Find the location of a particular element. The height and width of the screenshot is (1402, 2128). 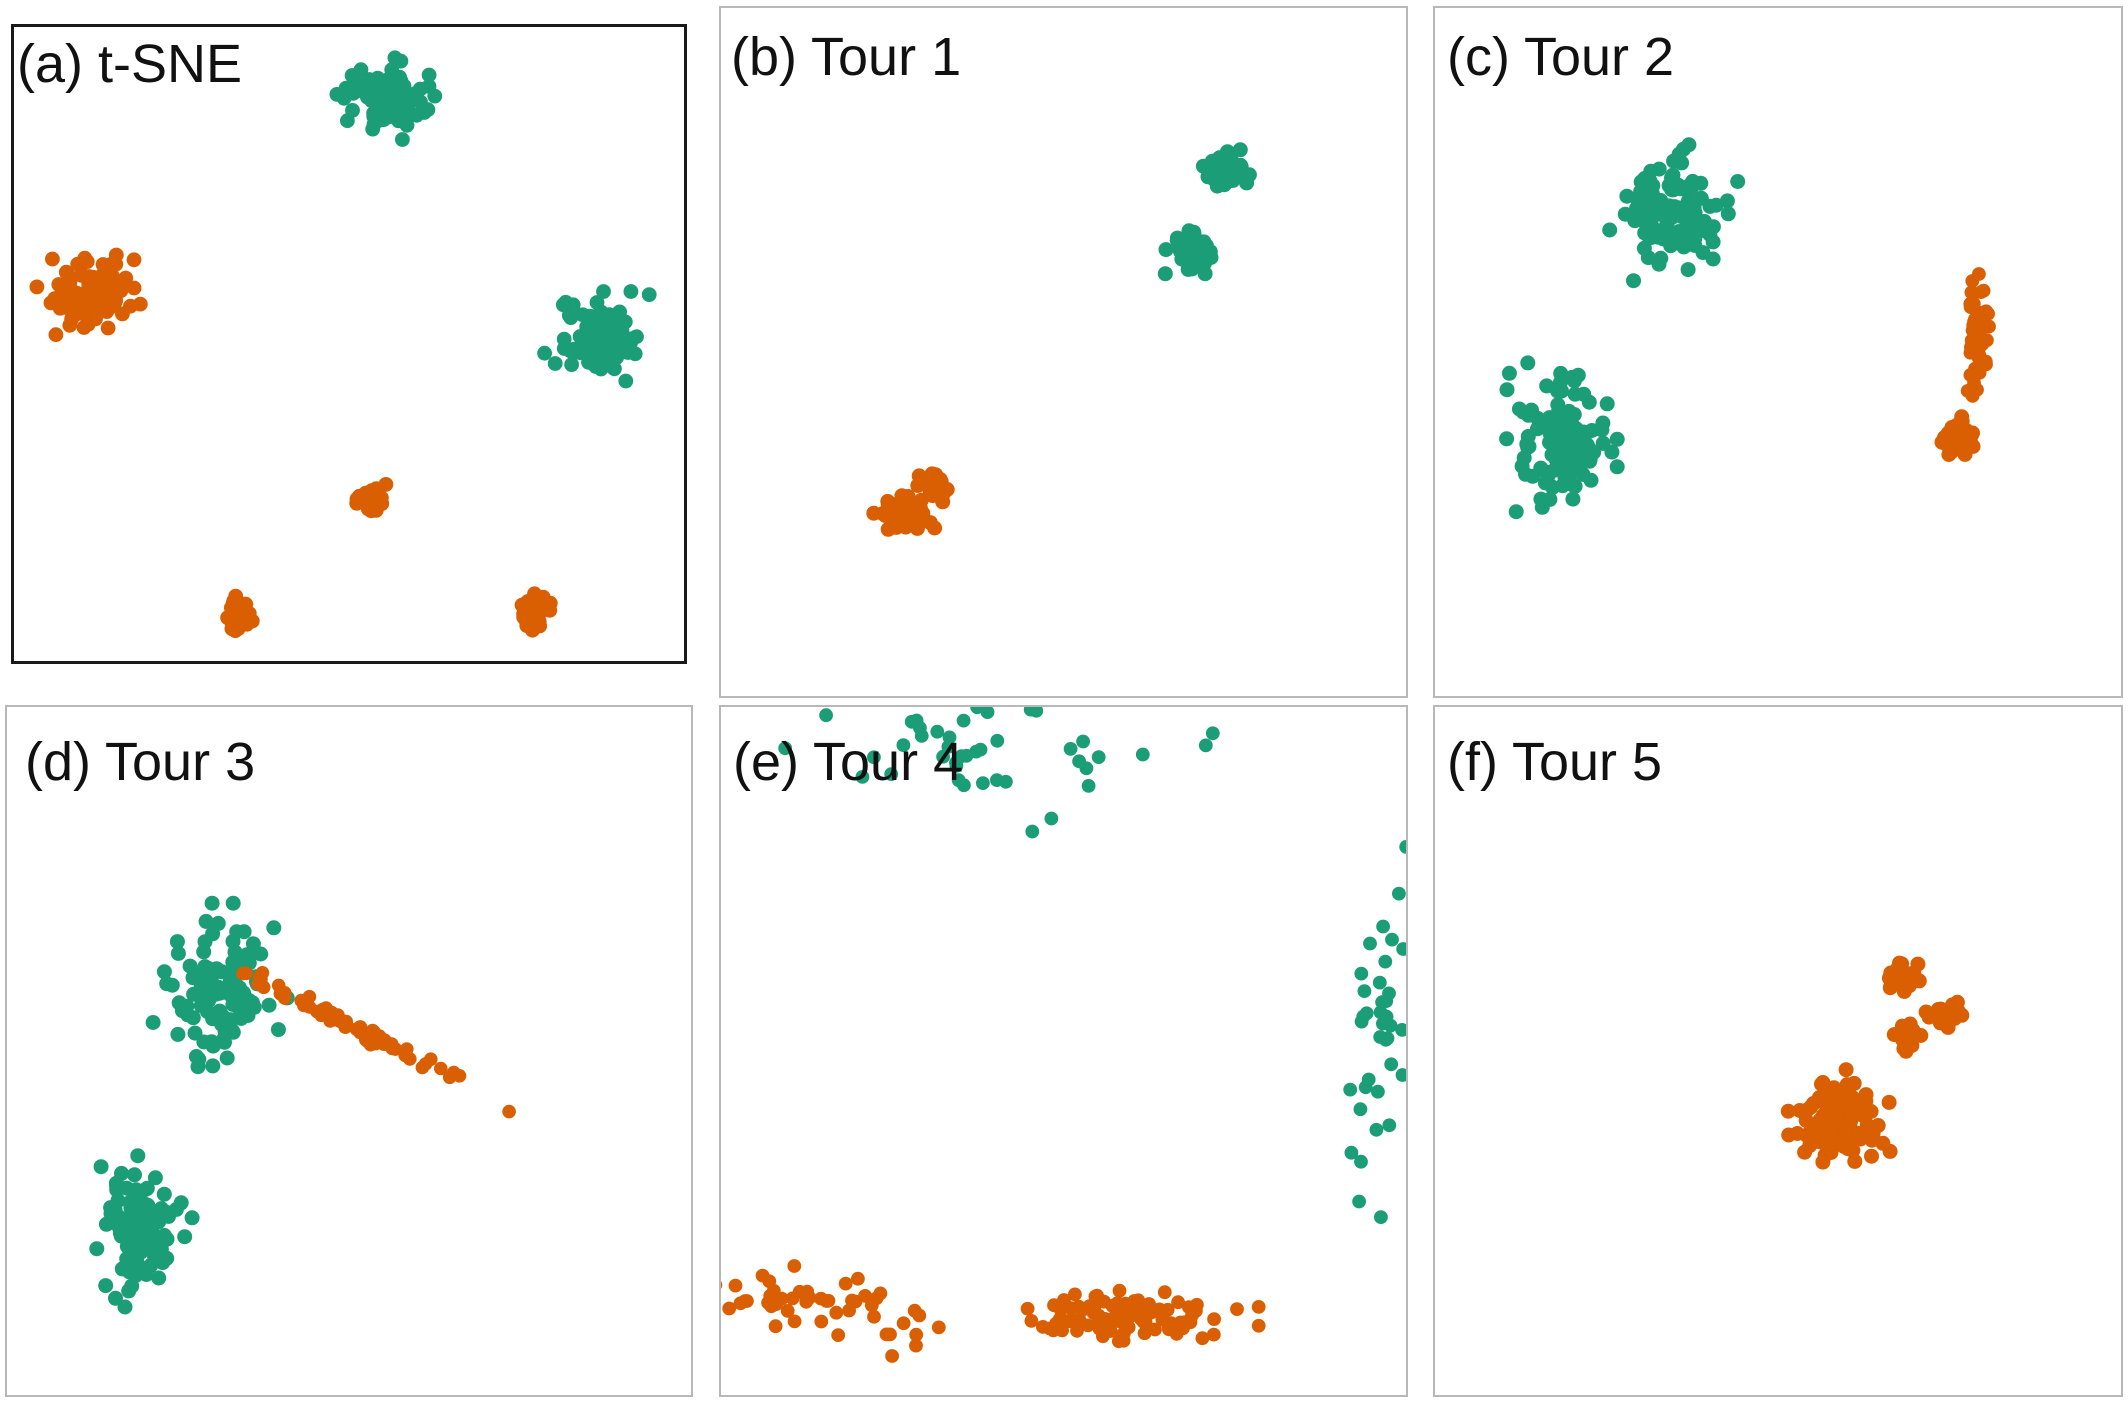

panel-title-tour-5: (f) Tour 5 is located at coordinates (1555, 762).